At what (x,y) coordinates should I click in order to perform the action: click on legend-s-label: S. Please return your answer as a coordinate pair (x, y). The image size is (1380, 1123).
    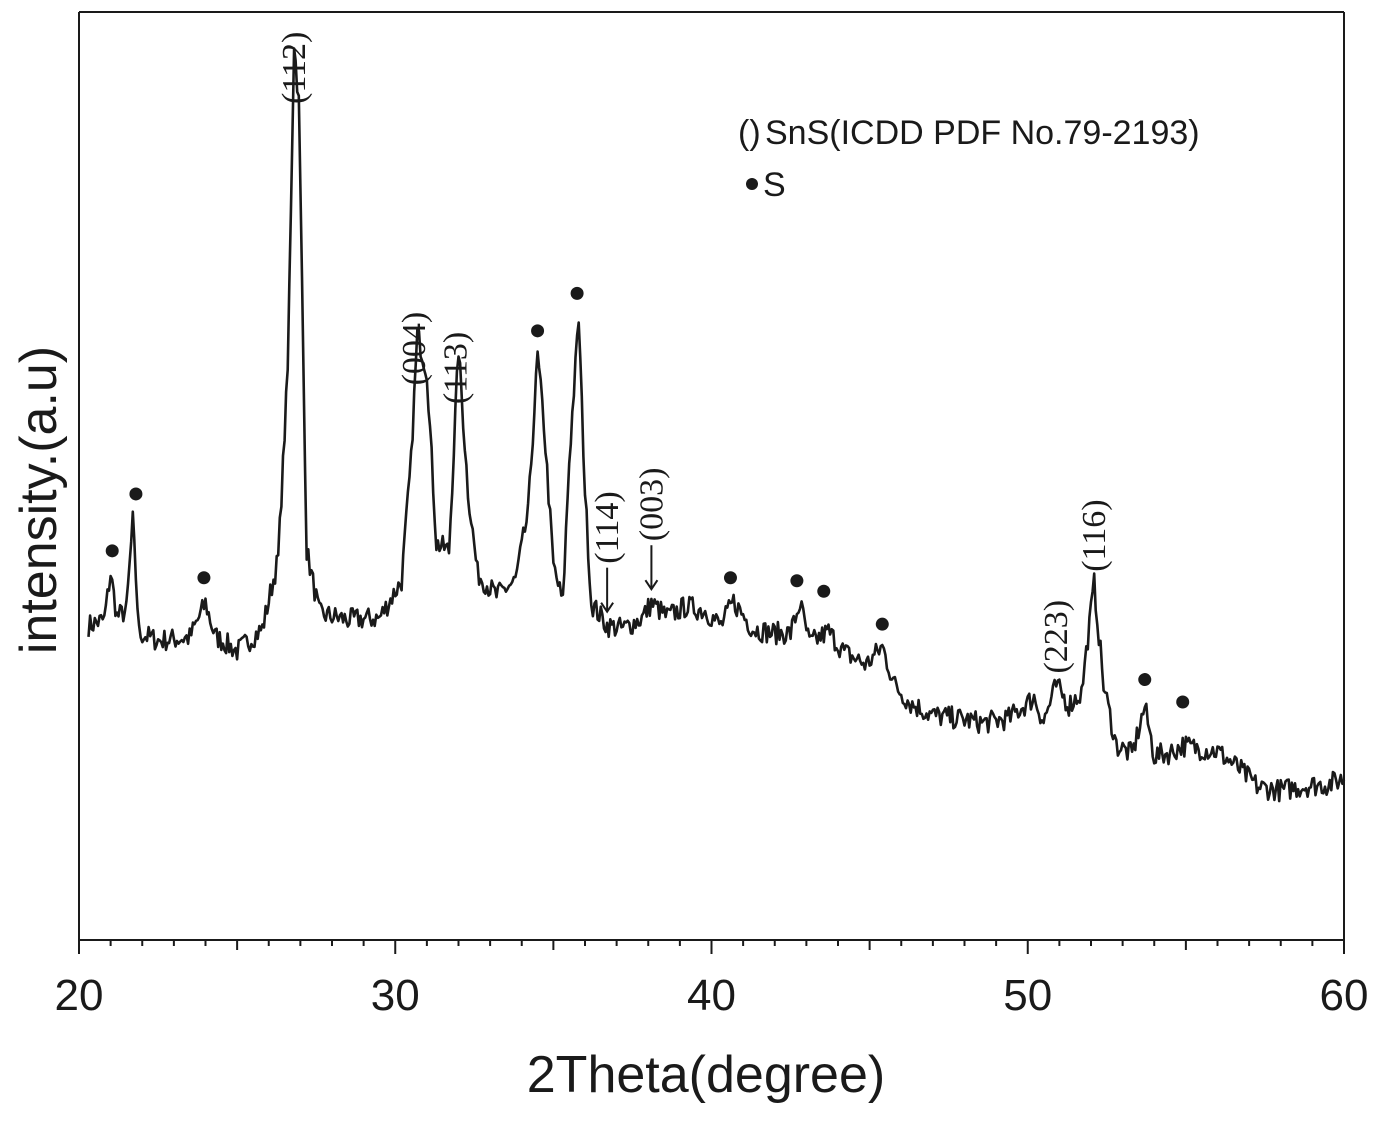
    Looking at the image, I should click on (774, 185).